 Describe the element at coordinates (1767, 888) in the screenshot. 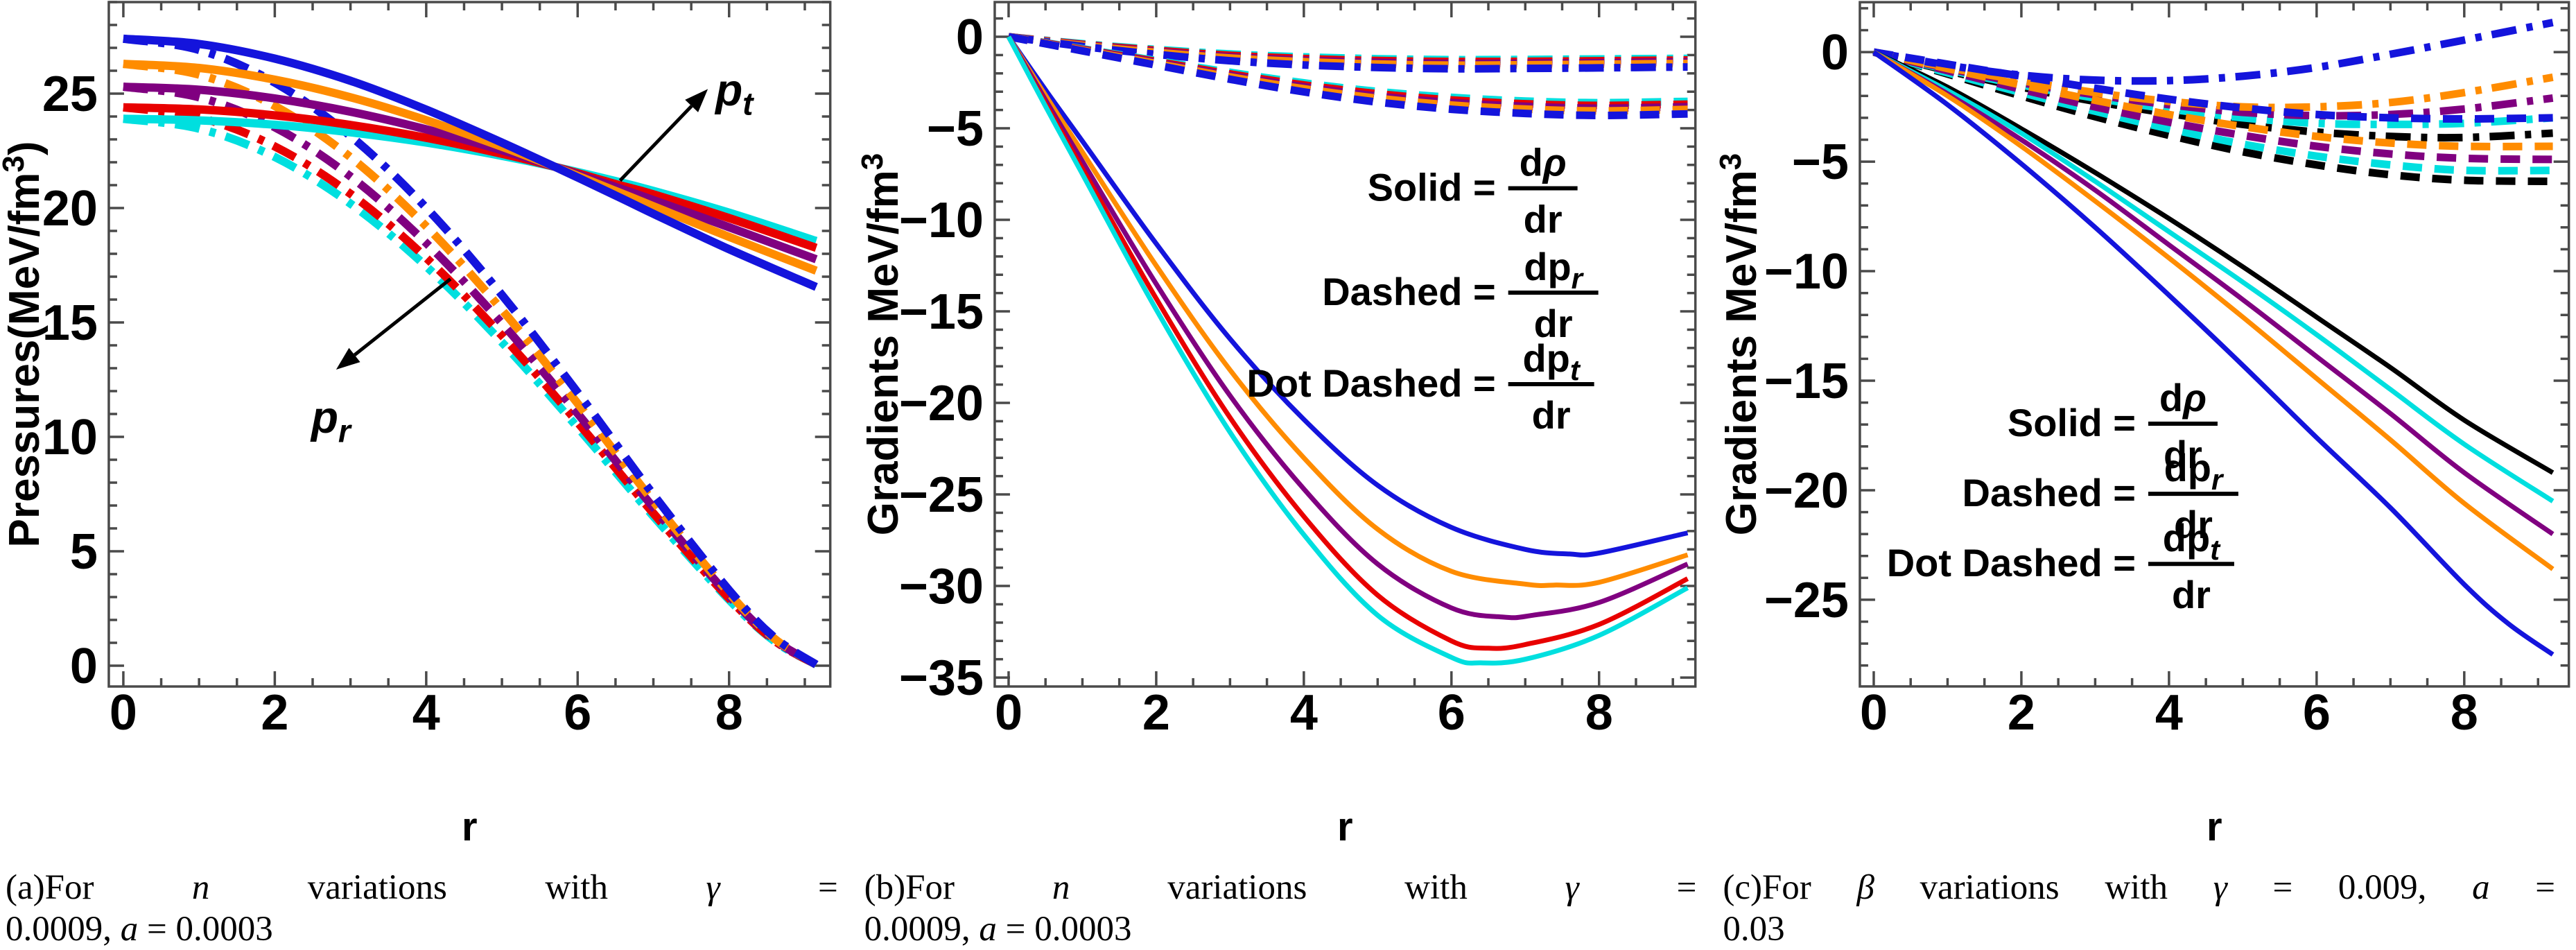

I see `caption-word: (c)For` at that location.